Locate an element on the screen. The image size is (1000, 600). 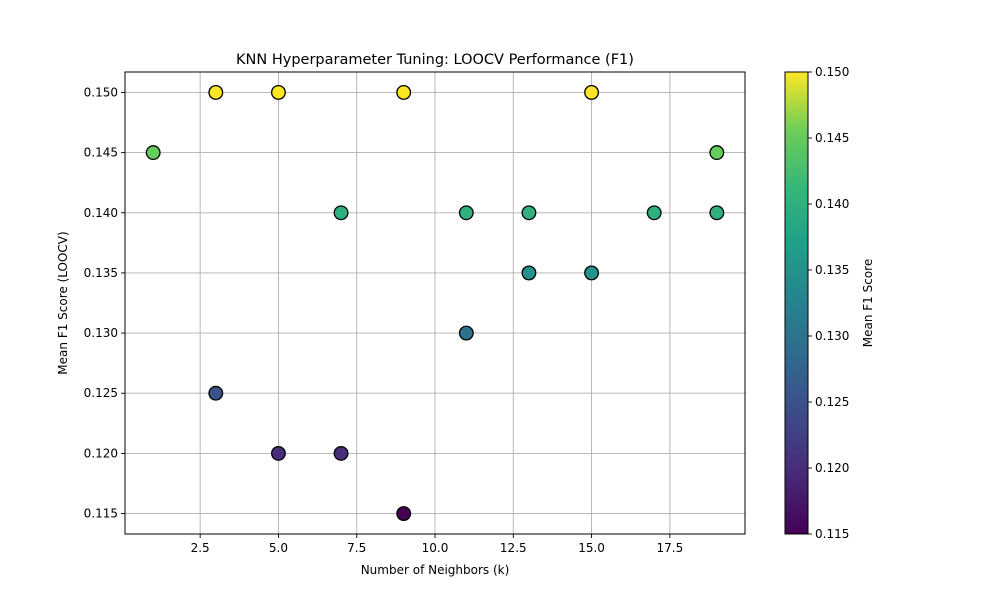
y-axis-label: Mean F1 Score (LOOCV) is located at coordinates (63, 302).